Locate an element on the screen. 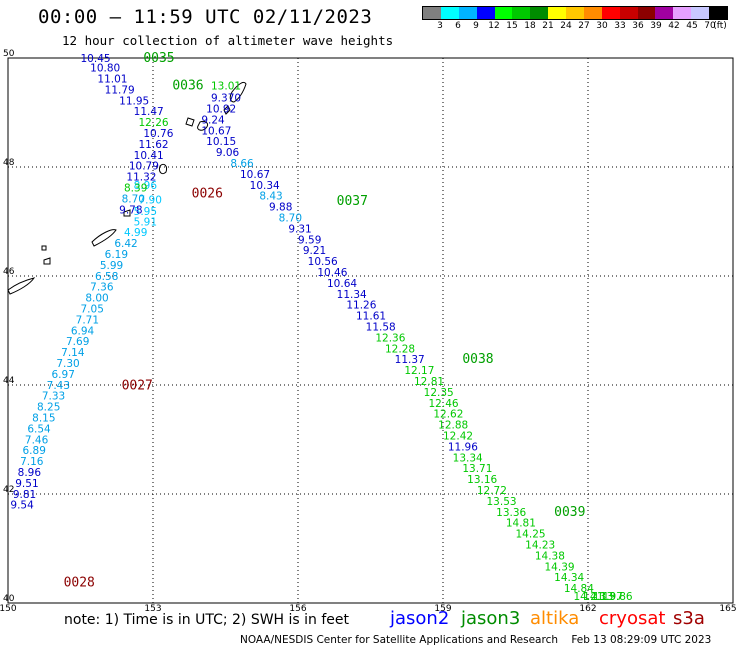 This screenshot has width=740, height=650. wave-height-value: 9.370 is located at coordinates (226, 99).